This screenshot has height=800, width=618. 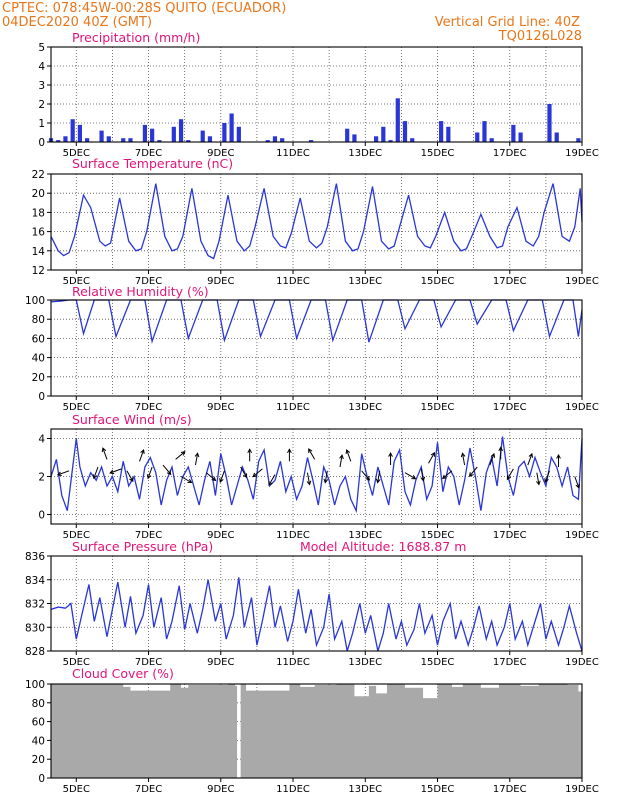 I want to click on wind-ytick-label: 0, so click(x=41, y=516).